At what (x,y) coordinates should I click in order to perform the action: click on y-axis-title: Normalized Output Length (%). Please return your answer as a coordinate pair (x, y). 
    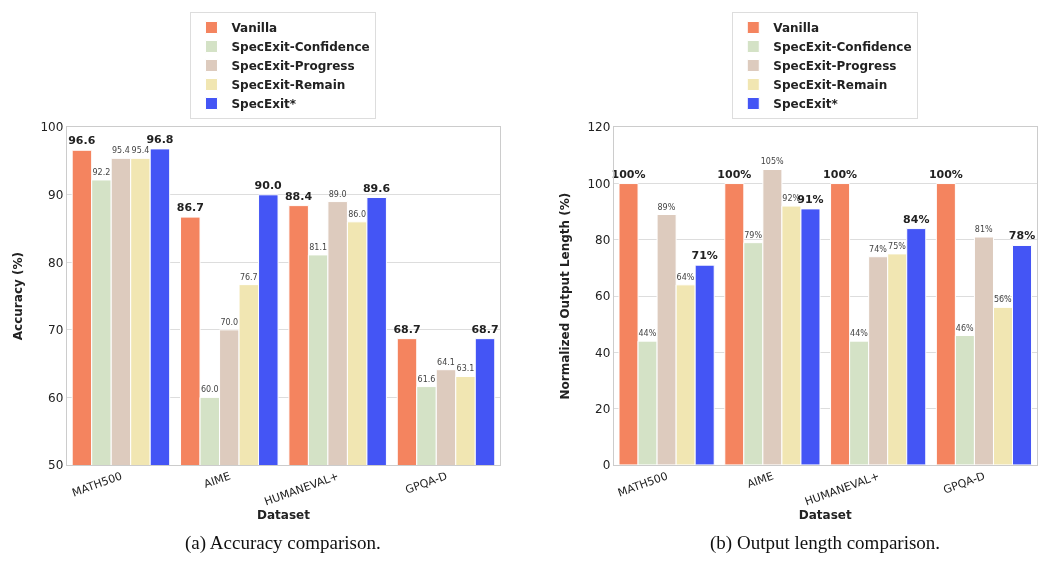
    Looking at the image, I should click on (564, 296).